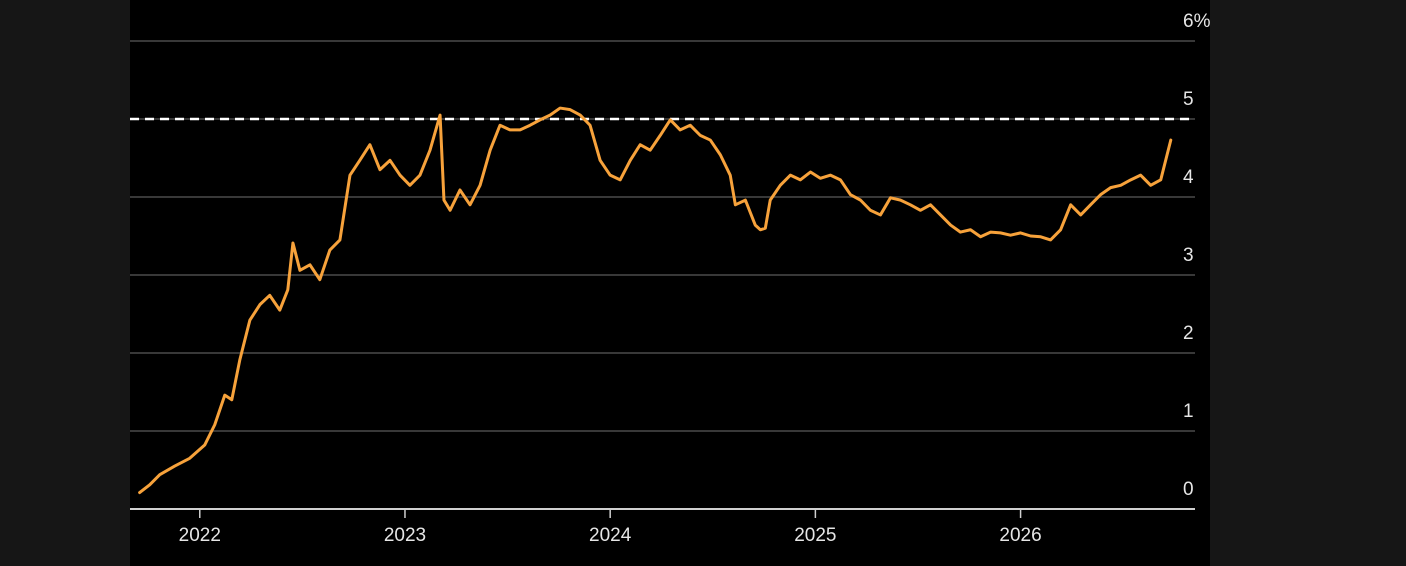 Image resolution: width=1406 pixels, height=566 pixels. Describe the element at coordinates (1188, 255) in the screenshot. I see `y-tick-label: 3` at that location.